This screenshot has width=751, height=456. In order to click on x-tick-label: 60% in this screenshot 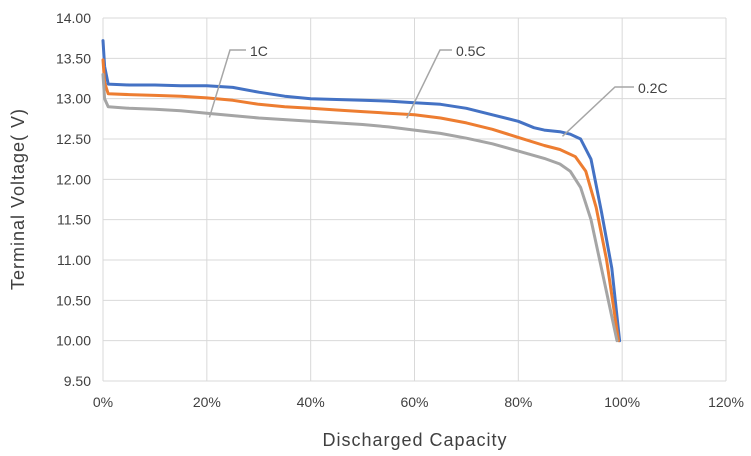, I will do `click(414, 402)`.